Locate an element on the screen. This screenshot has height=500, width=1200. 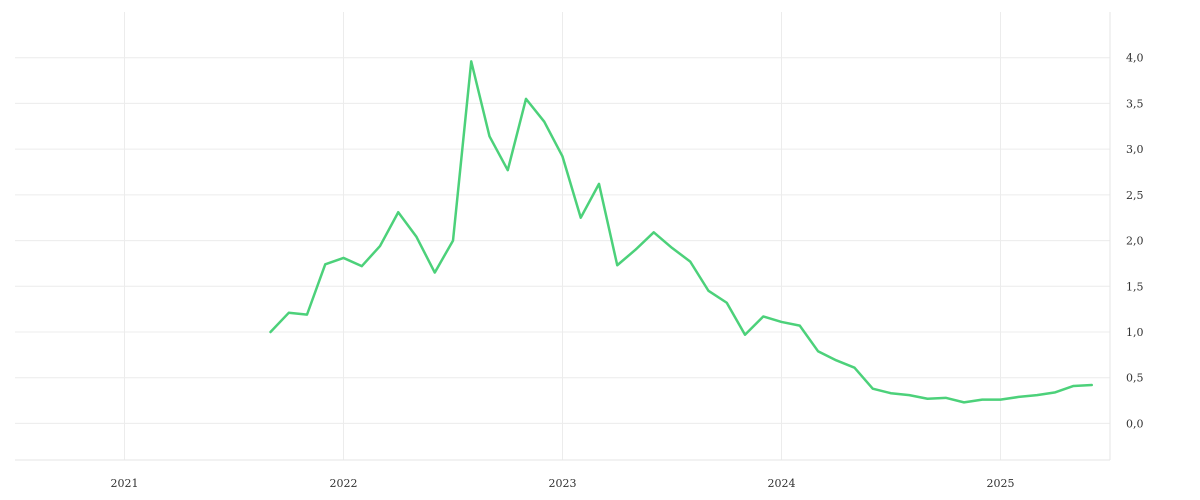
y-axis: 0,0 0,5 1,0 1,5 2,0 2,5 3,0 3,5 4,0 is located at coordinates (1135, 241).